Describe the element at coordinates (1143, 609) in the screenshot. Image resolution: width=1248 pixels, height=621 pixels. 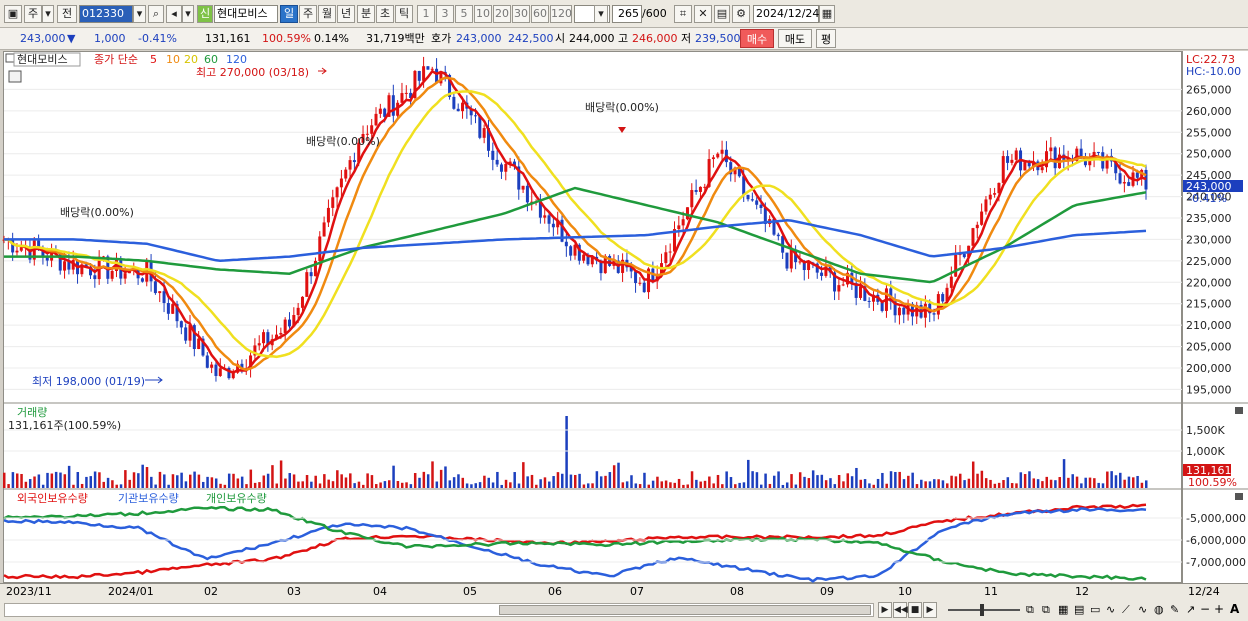
I see `wave-tool-icon: ∿` at that location.